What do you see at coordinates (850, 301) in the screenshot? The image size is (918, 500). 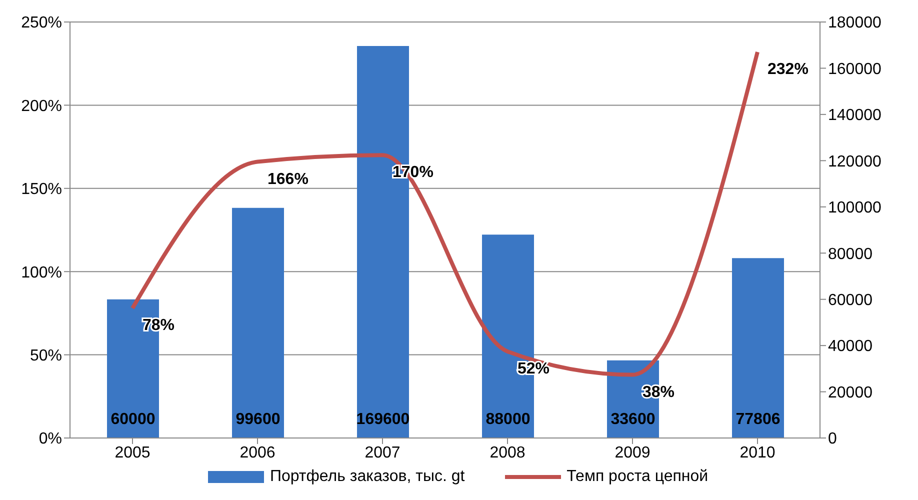 I see `y2-tick-label: 60000` at bounding box center [850, 301].